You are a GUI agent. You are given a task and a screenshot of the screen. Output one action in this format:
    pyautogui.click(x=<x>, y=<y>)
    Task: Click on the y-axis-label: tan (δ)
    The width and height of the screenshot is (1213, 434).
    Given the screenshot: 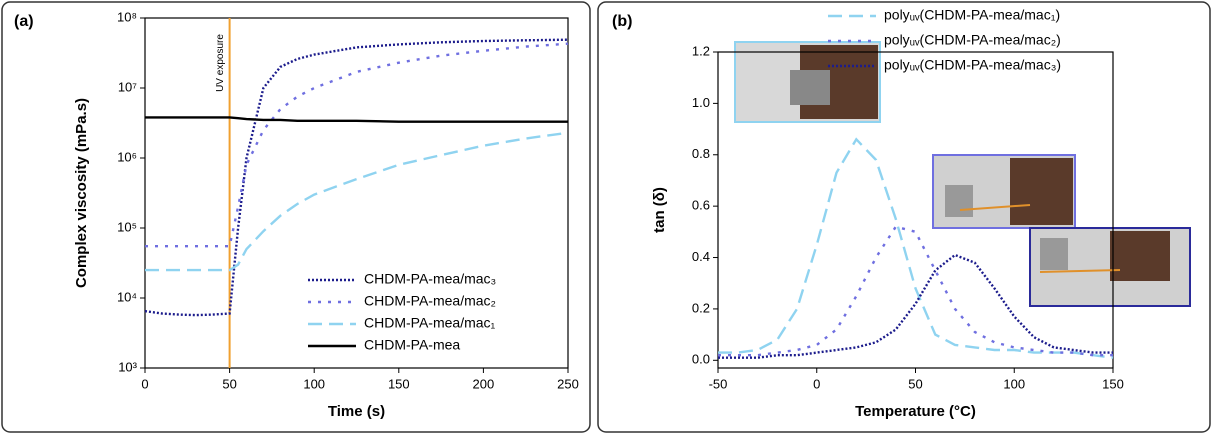 What is the action you would take?
    pyautogui.click(x=659, y=210)
    